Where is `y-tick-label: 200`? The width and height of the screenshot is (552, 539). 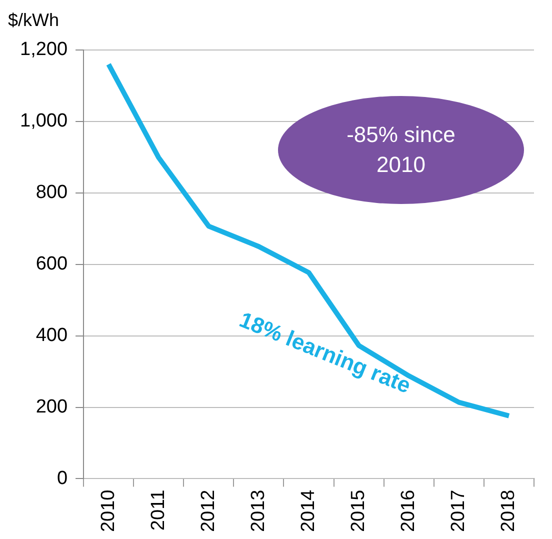 y-tick-label: 200 is located at coordinates (52, 407).